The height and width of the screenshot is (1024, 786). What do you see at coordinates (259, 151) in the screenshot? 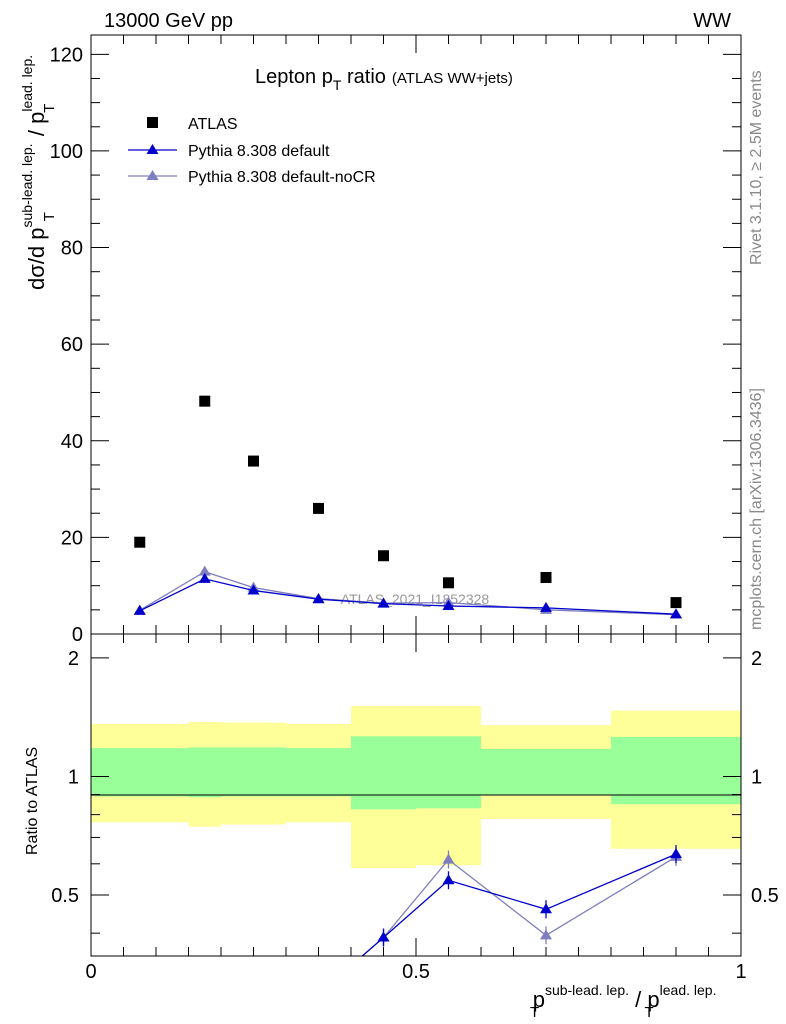
I see `legend-label-default: Pythia 8.308 default` at bounding box center [259, 151].